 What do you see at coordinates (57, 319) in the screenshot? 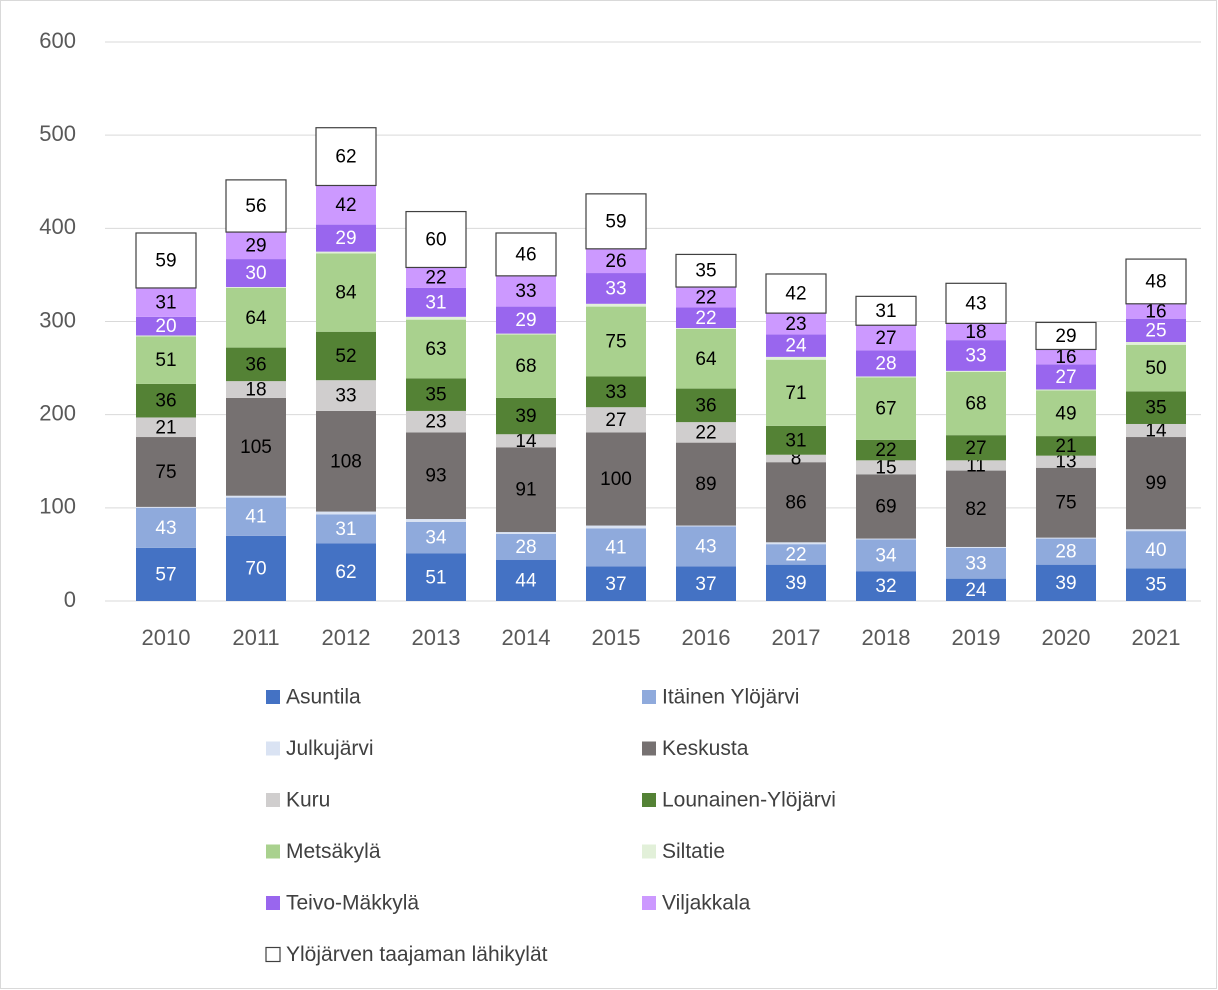
I see `y-tick-label: 300` at bounding box center [57, 319].